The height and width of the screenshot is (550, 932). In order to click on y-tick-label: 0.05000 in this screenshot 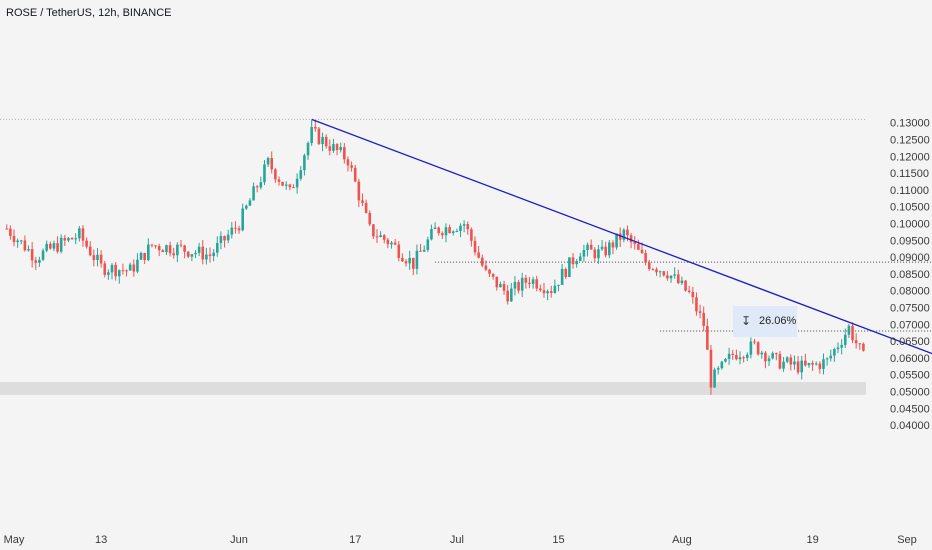, I will do `click(910, 393)`.